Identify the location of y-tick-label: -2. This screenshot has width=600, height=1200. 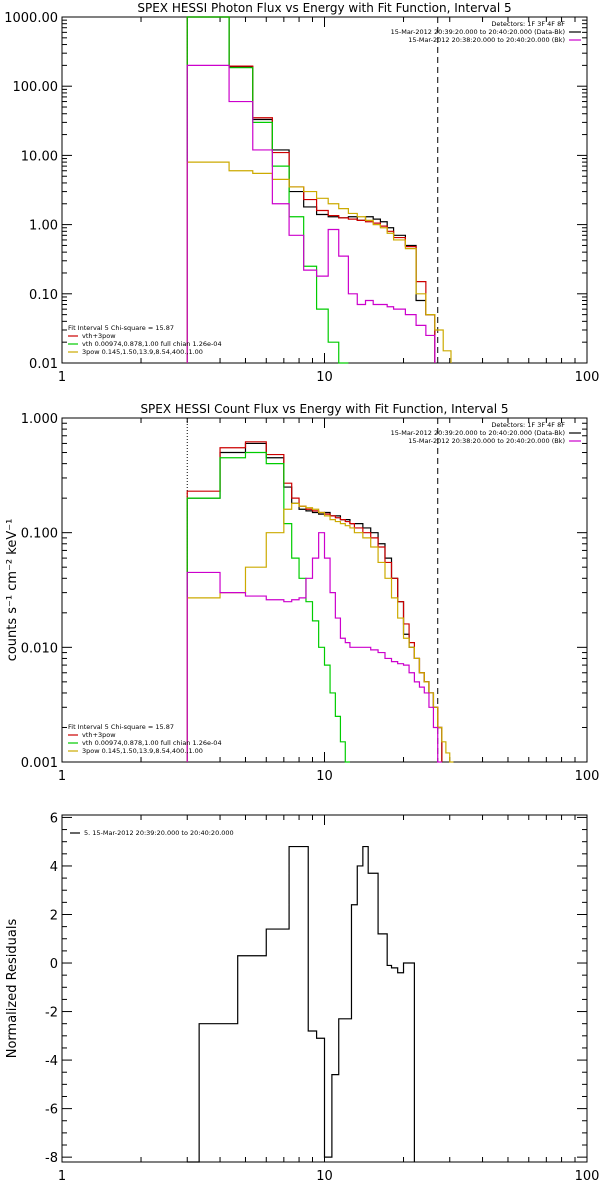
(51, 1013).